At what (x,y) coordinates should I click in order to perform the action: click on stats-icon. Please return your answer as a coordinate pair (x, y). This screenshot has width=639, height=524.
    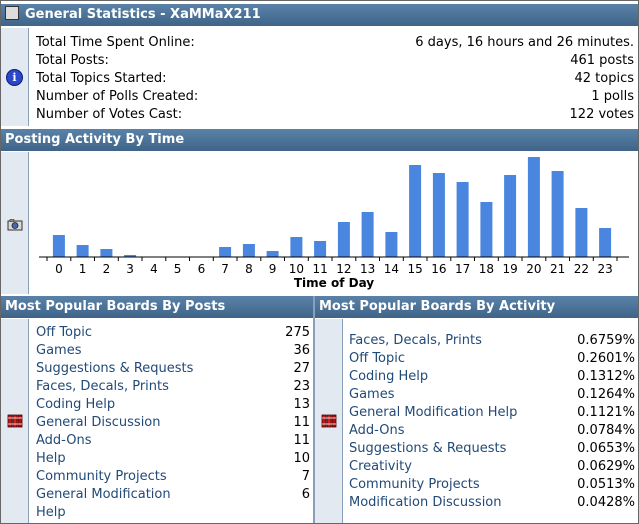
    Looking at the image, I should click on (12, 13).